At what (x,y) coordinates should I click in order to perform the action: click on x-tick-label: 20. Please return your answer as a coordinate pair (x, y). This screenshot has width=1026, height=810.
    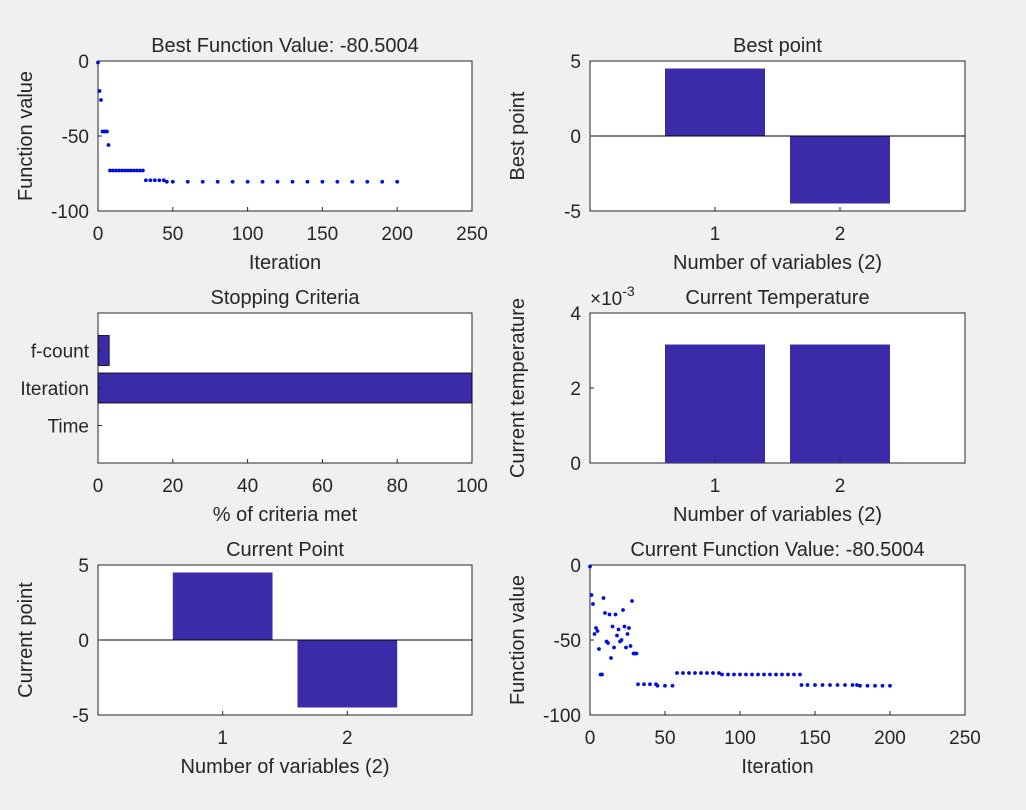
    Looking at the image, I should click on (172, 486).